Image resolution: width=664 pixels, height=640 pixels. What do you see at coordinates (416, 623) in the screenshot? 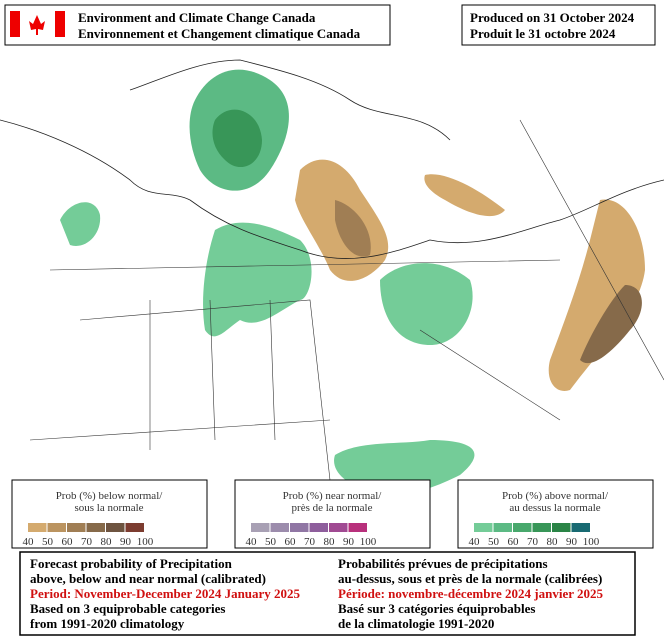
I see `footer-line: de la climatologie 1991-2020` at bounding box center [416, 623].